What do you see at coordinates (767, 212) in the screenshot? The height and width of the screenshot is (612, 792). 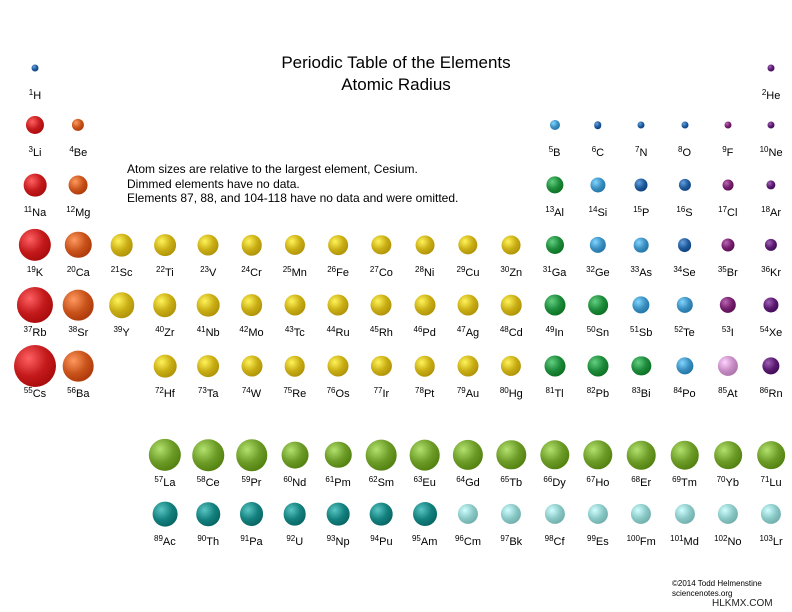 I see `element-label: 18Ar` at bounding box center [767, 212].